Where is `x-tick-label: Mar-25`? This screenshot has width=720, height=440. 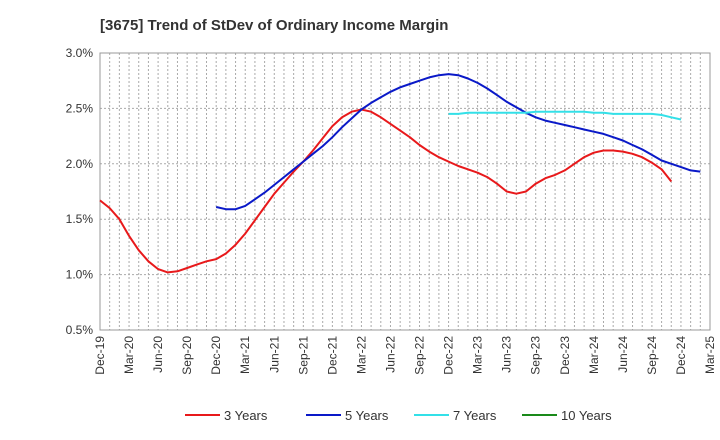 x-tick-label: Mar-25 is located at coordinates (710, 355).